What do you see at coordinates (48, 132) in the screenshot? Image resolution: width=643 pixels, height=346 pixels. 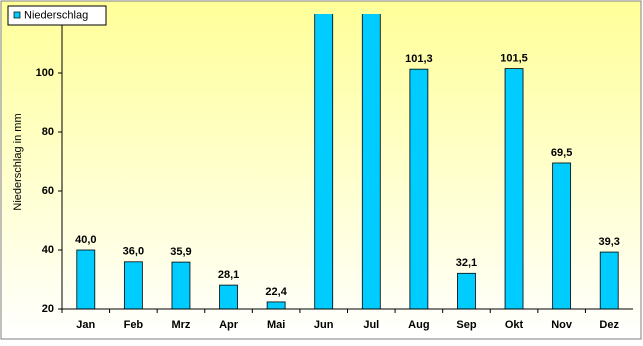 I see `y-tick-label: 80` at bounding box center [48, 132].